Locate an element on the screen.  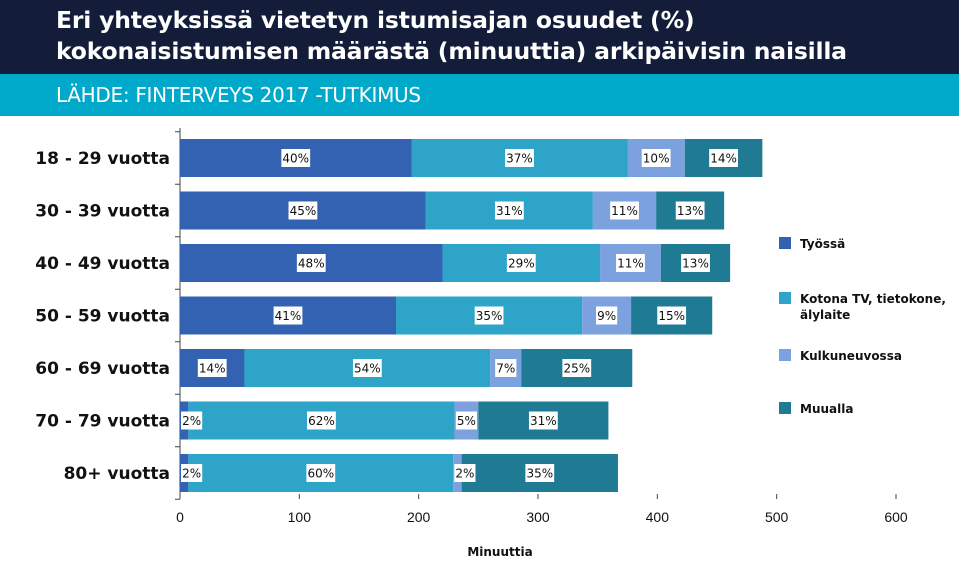
data-label: 25% is located at coordinates (576, 369).